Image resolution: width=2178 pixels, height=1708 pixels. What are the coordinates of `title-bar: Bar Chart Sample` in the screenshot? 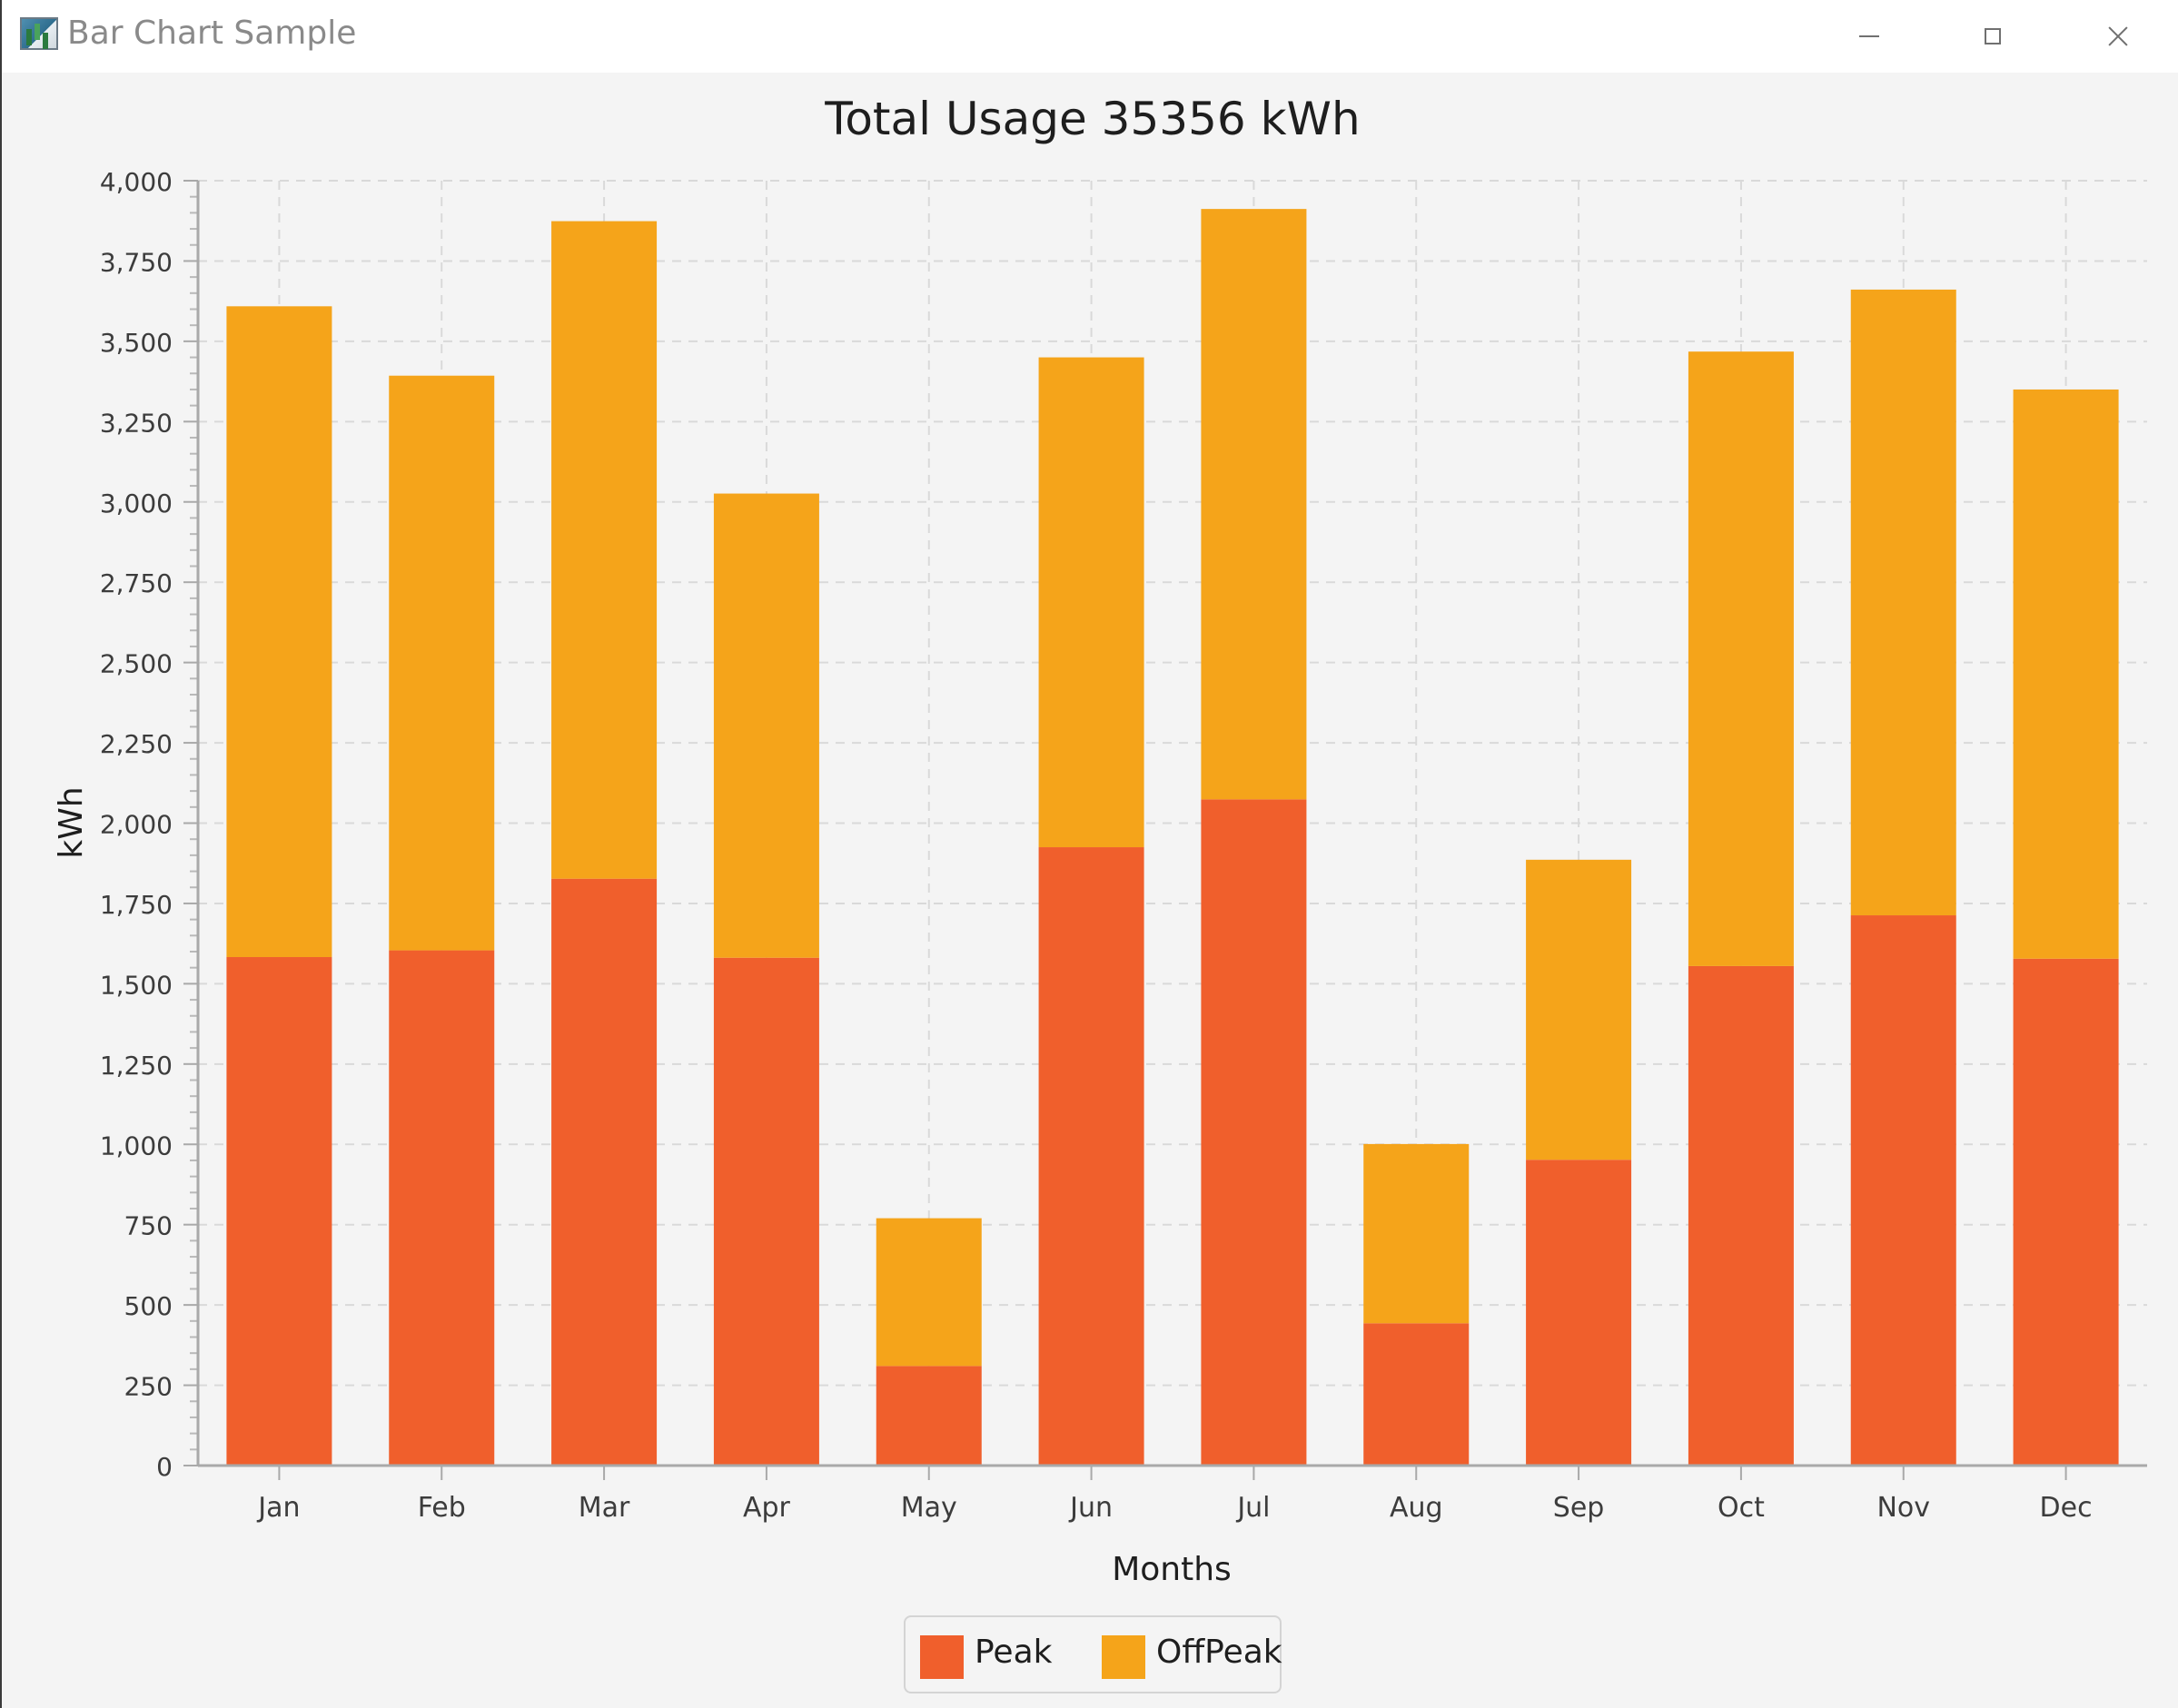 It's located at (1090, 36).